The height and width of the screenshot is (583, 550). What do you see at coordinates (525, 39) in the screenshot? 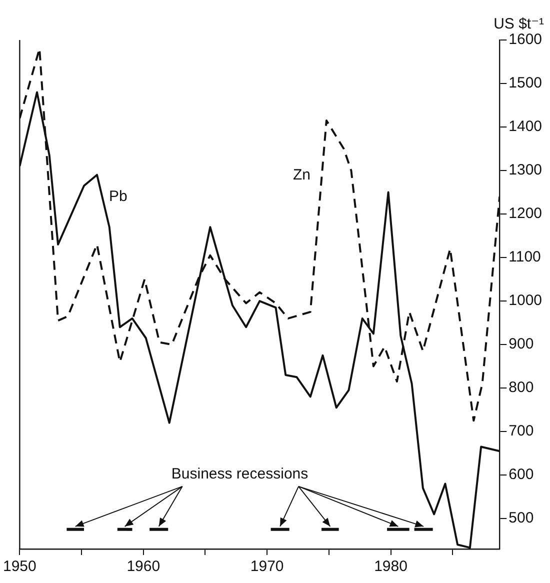
I see `y-tick-label: 1600` at bounding box center [525, 39].